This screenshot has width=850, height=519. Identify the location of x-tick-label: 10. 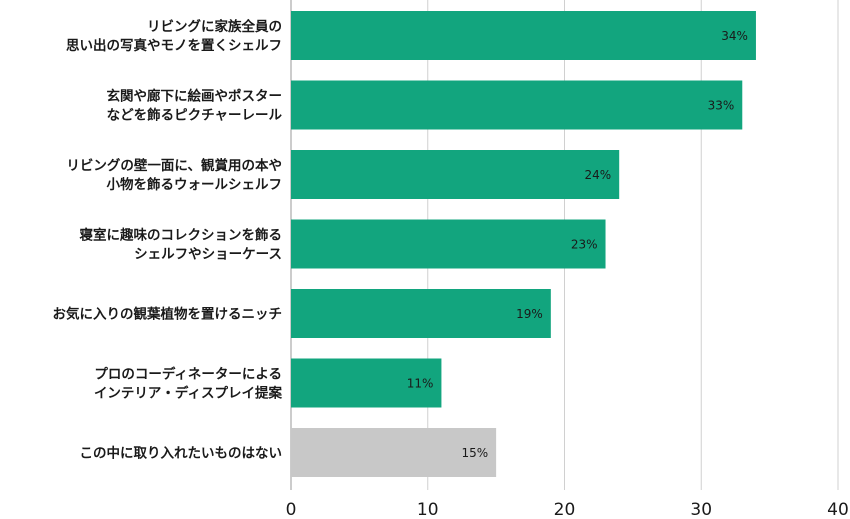
(428, 509).